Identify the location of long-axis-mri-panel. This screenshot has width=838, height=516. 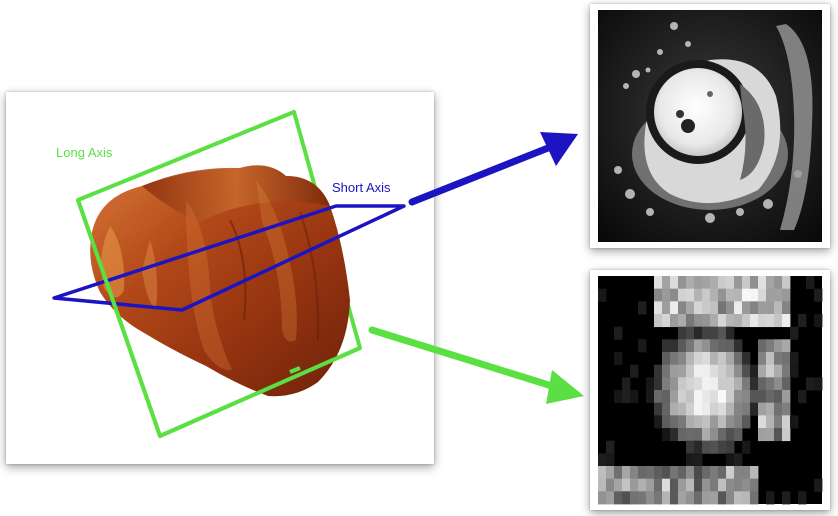
(710, 390).